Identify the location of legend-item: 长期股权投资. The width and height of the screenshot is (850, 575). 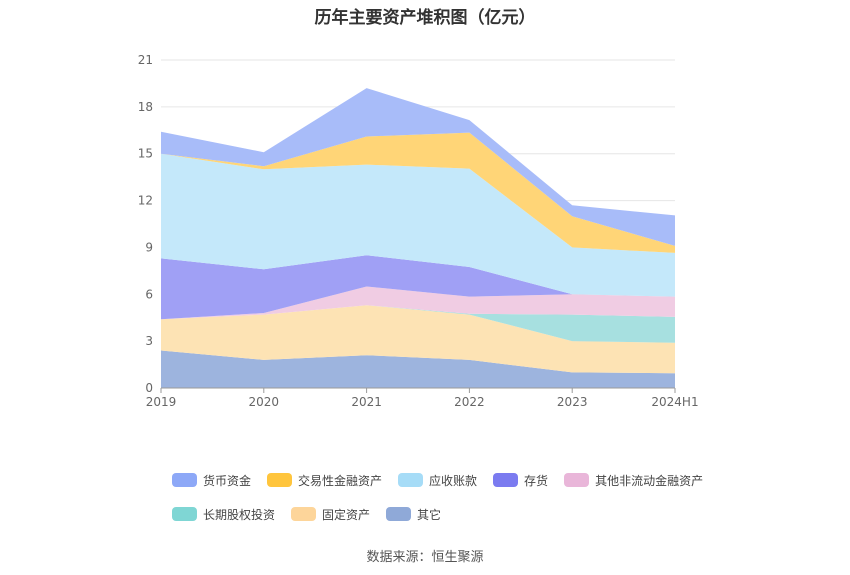
(223, 514).